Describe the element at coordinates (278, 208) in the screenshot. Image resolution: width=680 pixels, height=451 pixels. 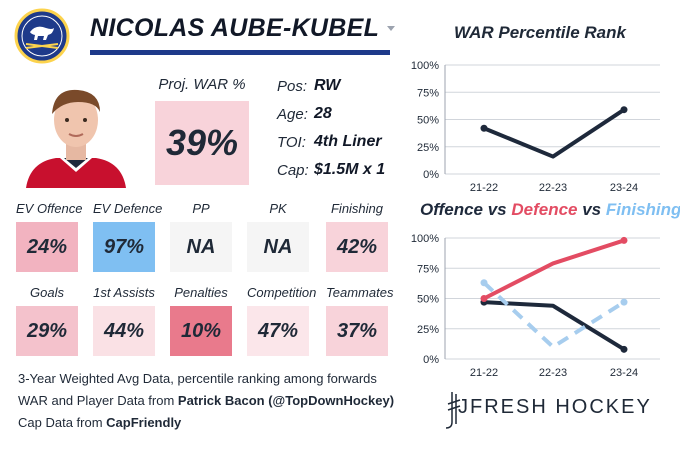
I see `pk-label: PK` at that location.